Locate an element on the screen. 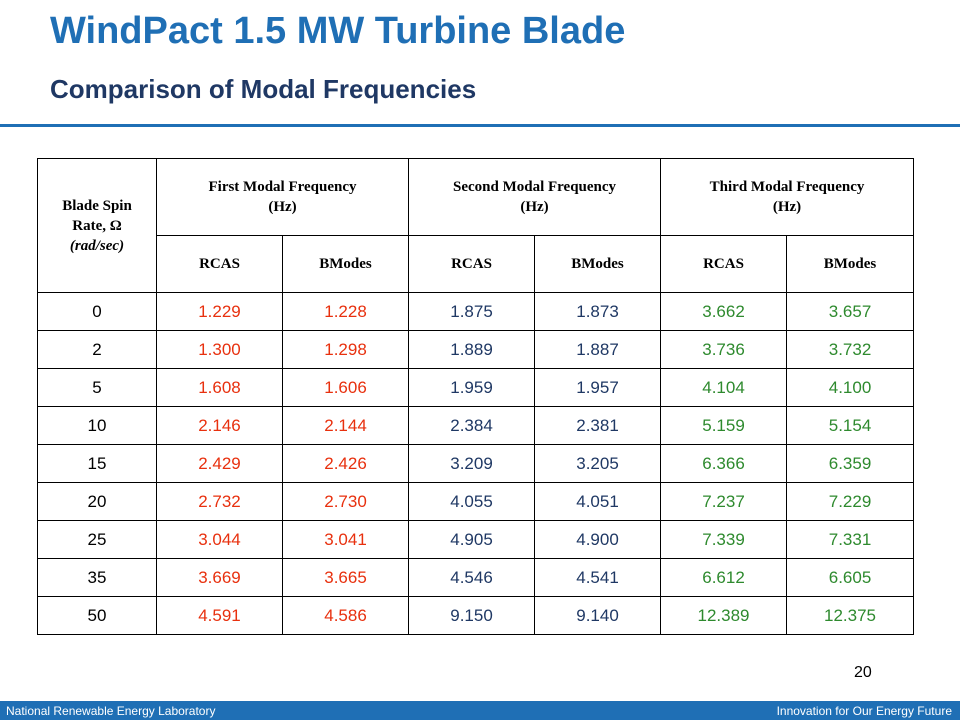 Image resolution: width=960 pixels, height=720 pixels. spin-header-line1: Blade Spin is located at coordinates (97, 205).